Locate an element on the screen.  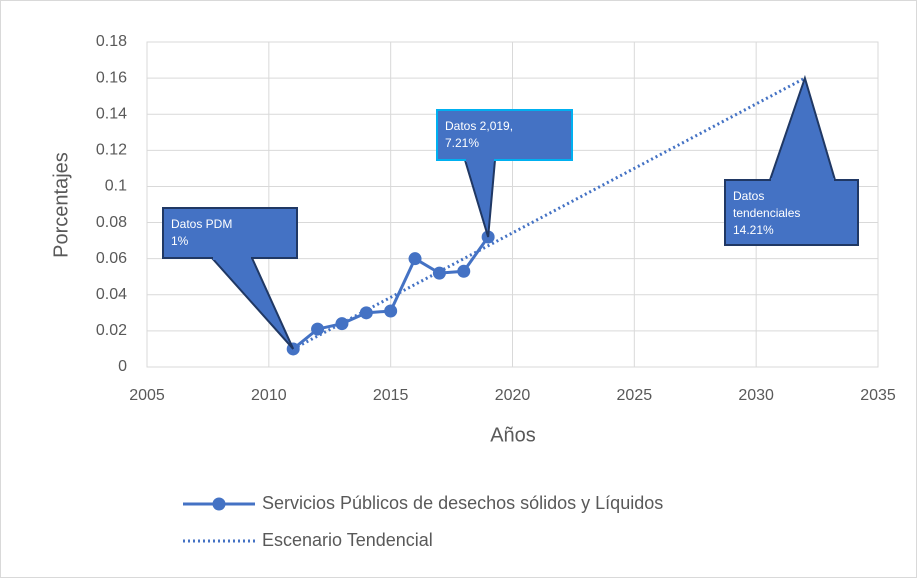
y-axis-title: Porcentajes is located at coordinates (61, 205).